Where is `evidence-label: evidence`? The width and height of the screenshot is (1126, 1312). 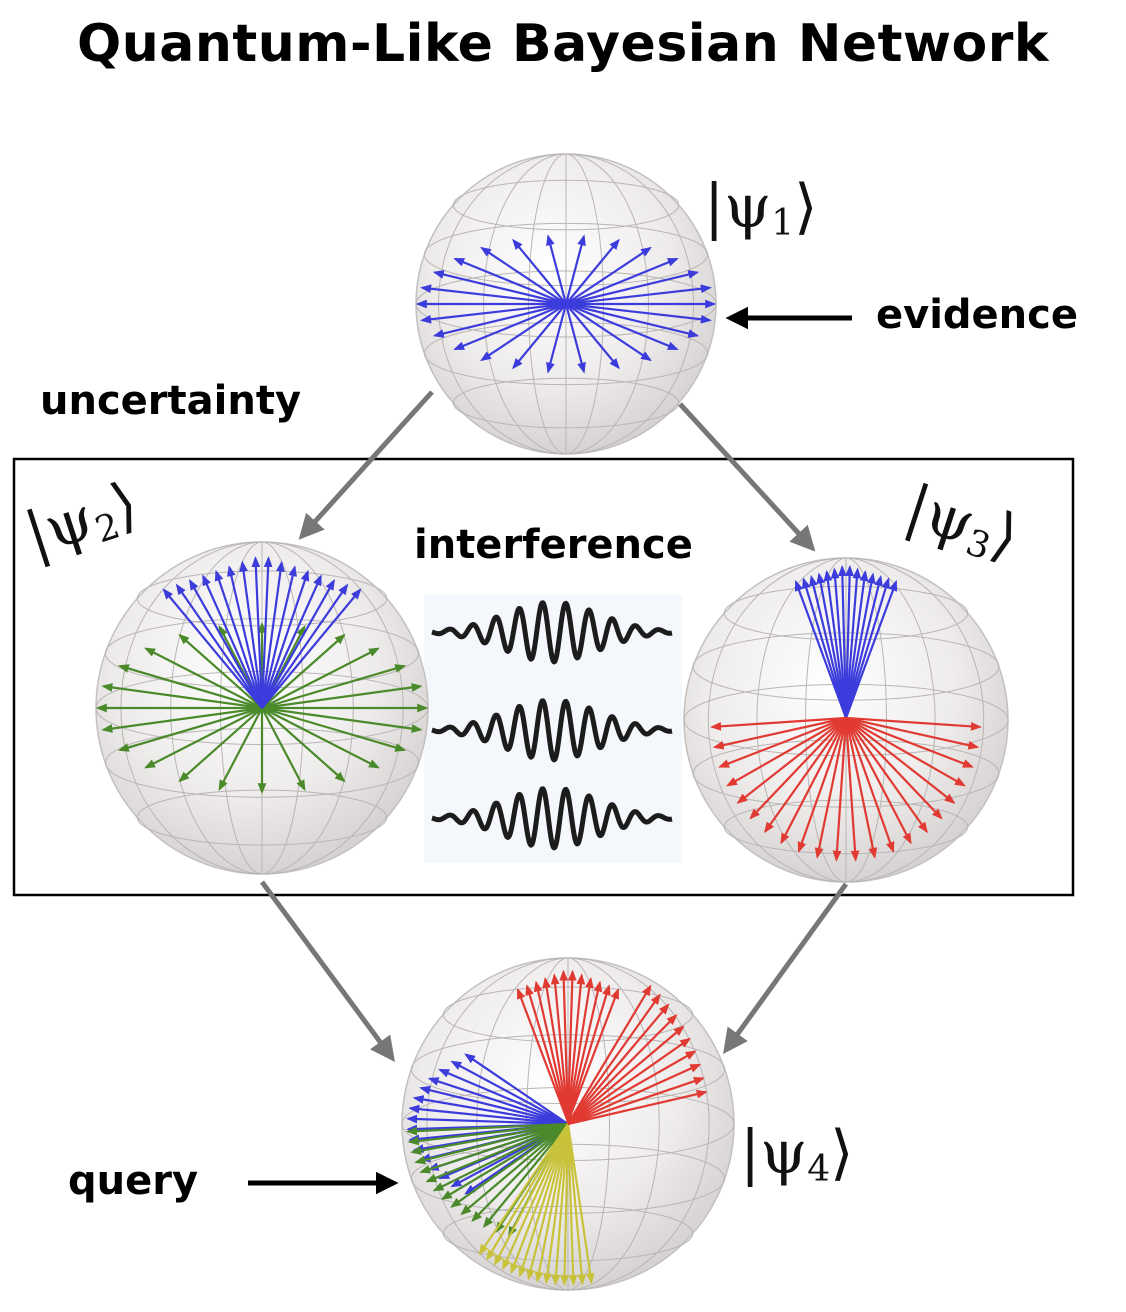 evidence-label: evidence is located at coordinates (977, 315).